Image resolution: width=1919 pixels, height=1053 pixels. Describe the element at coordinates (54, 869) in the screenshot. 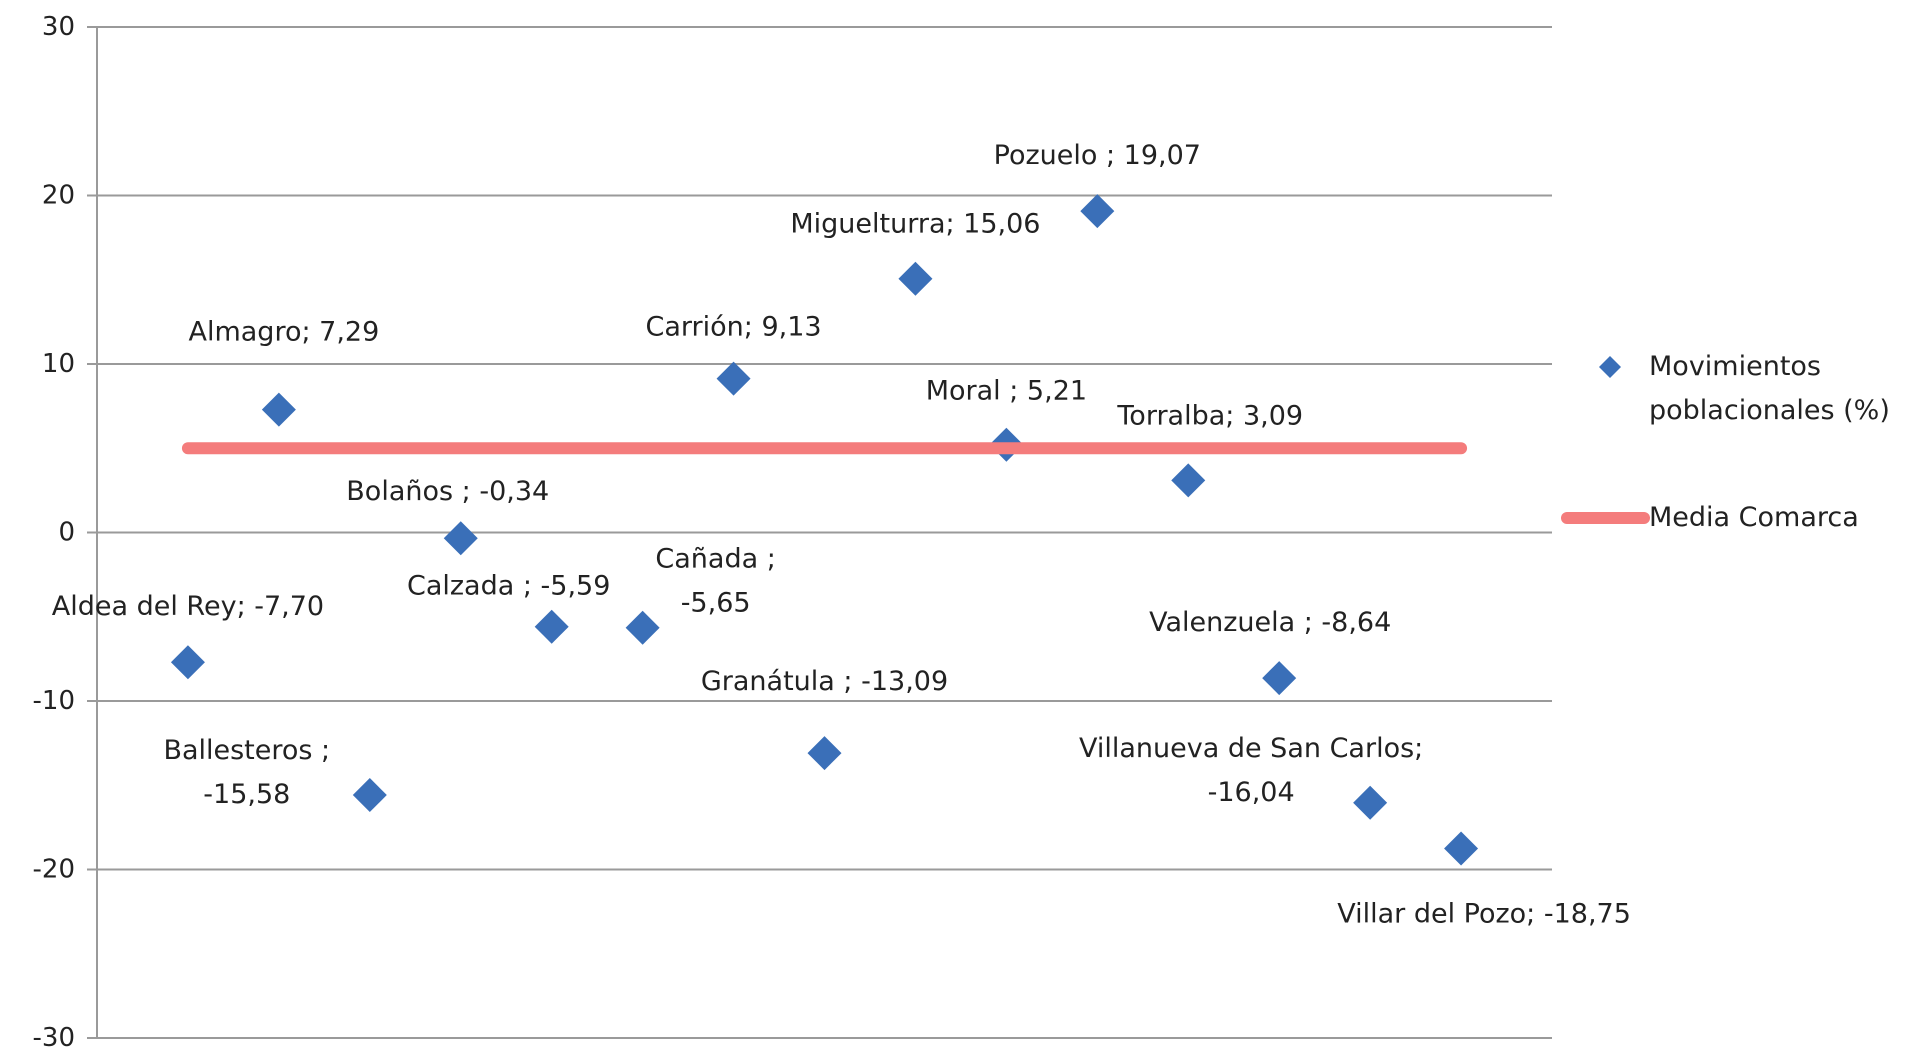

I see `y-tick-label: -20` at that location.